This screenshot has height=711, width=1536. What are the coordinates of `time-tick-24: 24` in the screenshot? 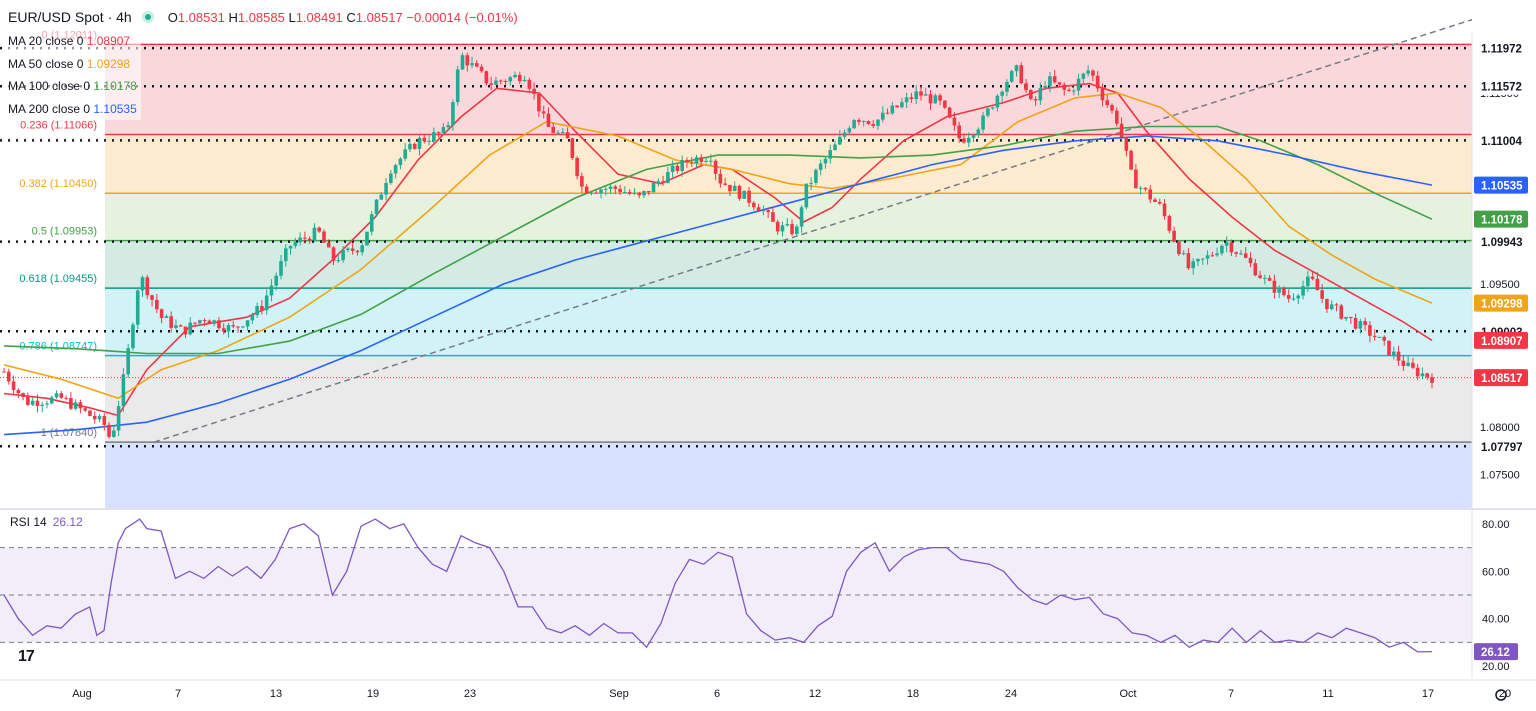 It's located at (1011, 694).